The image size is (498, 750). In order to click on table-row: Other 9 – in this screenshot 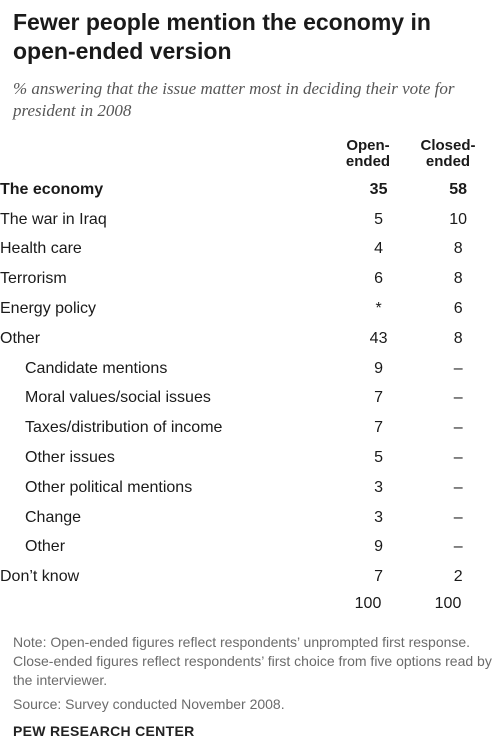, I will do `click(249, 548)`.